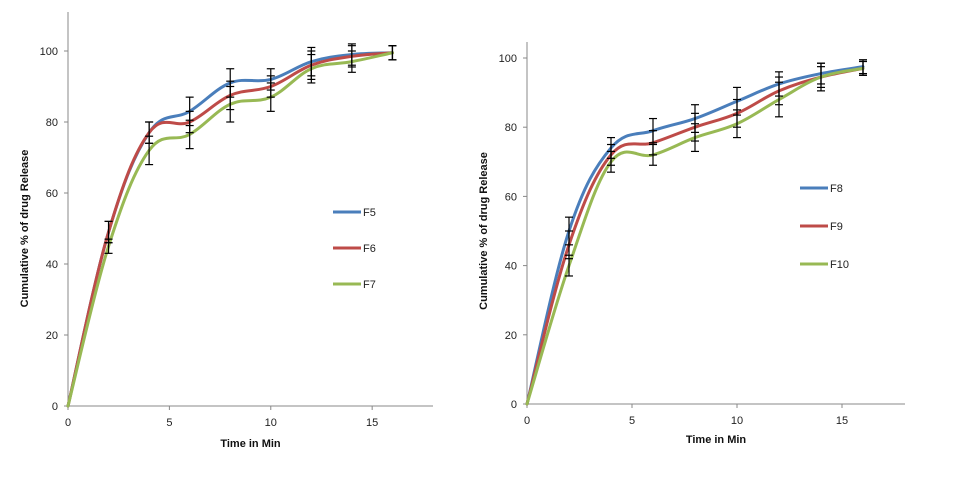 The height and width of the screenshot is (479, 953). Describe the element at coordinates (824, 227) in the screenshot. I see `legend: F8 F9 F10` at that location.